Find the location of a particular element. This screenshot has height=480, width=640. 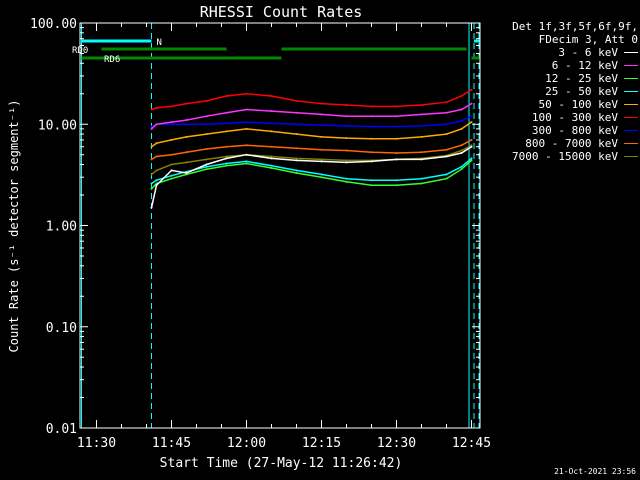

legend-entry: 800 - 7000 keV is located at coordinates (560, 143).